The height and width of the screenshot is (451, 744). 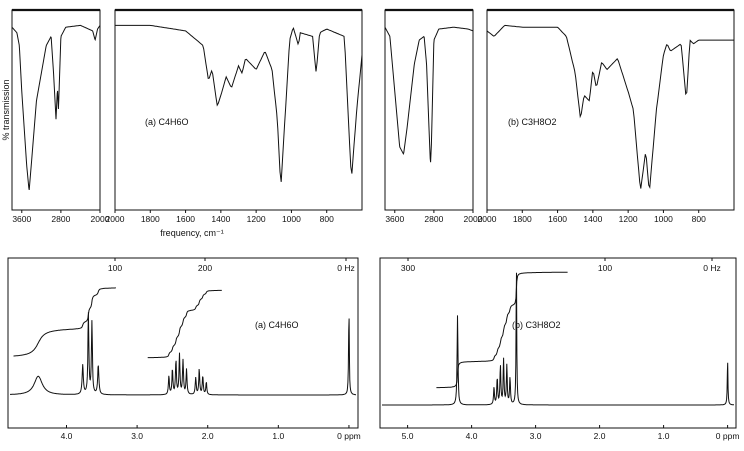 I want to click on ir-b-trace-high-freq, so click(x=429, y=94).